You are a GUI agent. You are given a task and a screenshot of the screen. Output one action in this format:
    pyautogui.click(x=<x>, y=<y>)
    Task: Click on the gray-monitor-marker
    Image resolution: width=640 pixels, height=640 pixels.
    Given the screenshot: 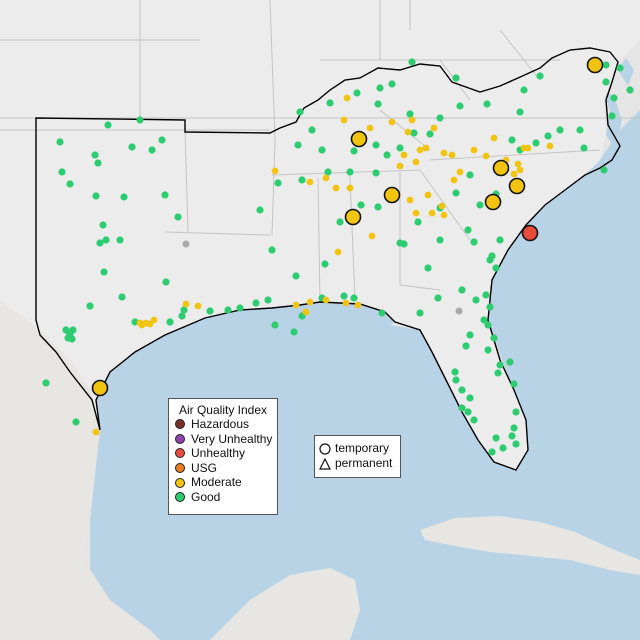 What is the action you would take?
    pyautogui.click(x=459, y=311)
    